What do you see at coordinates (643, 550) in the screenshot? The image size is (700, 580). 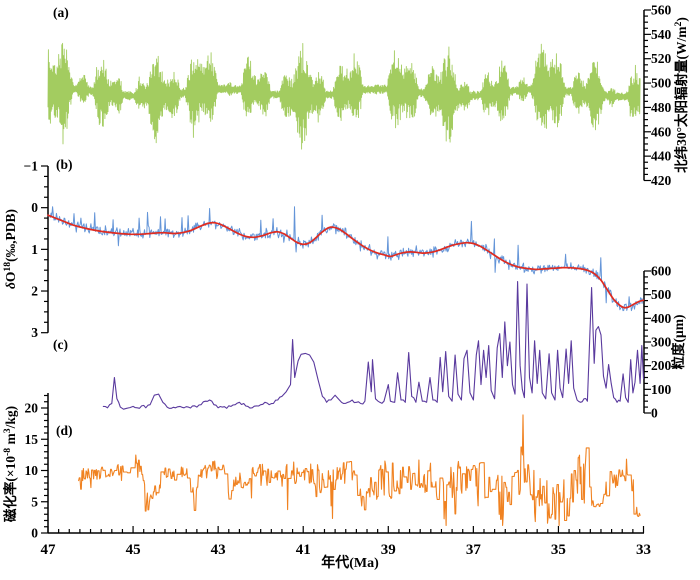 I see `x-tick: 33` at bounding box center [643, 550].